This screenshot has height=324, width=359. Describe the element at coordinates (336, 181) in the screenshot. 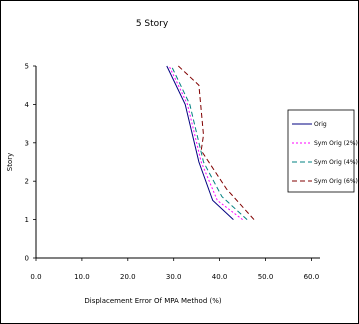

I see `legend-label-4: Sym Orig (6%)` at that location.